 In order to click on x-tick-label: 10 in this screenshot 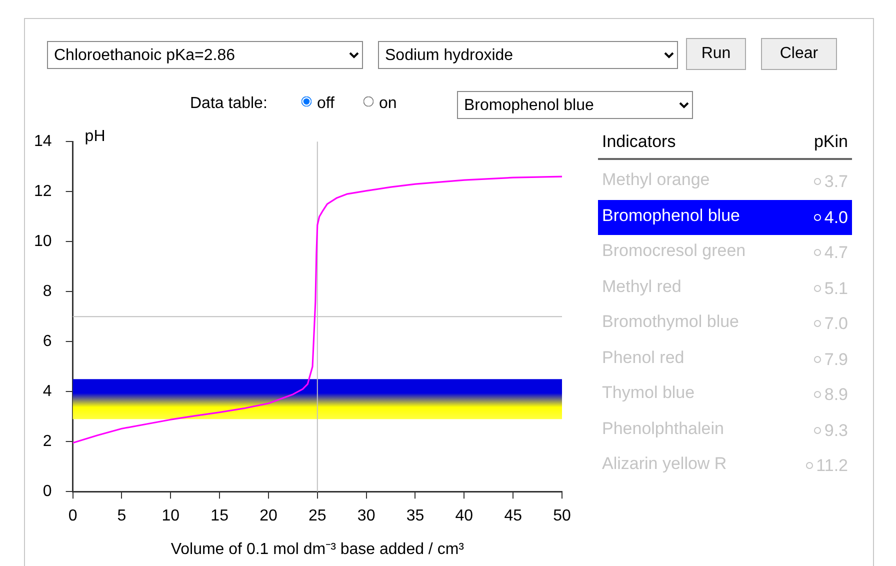, I will do `click(171, 516)`.